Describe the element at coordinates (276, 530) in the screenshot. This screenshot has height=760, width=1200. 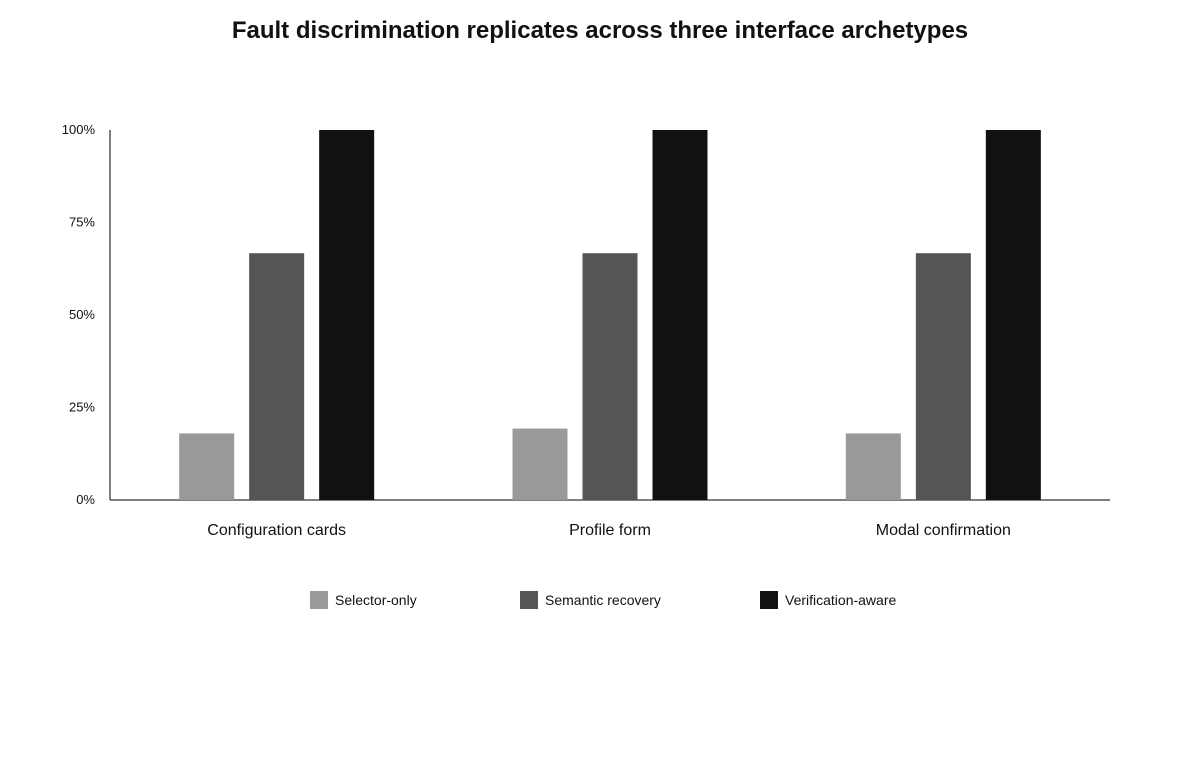
I see `x-tick-label: Configuration cards` at that location.